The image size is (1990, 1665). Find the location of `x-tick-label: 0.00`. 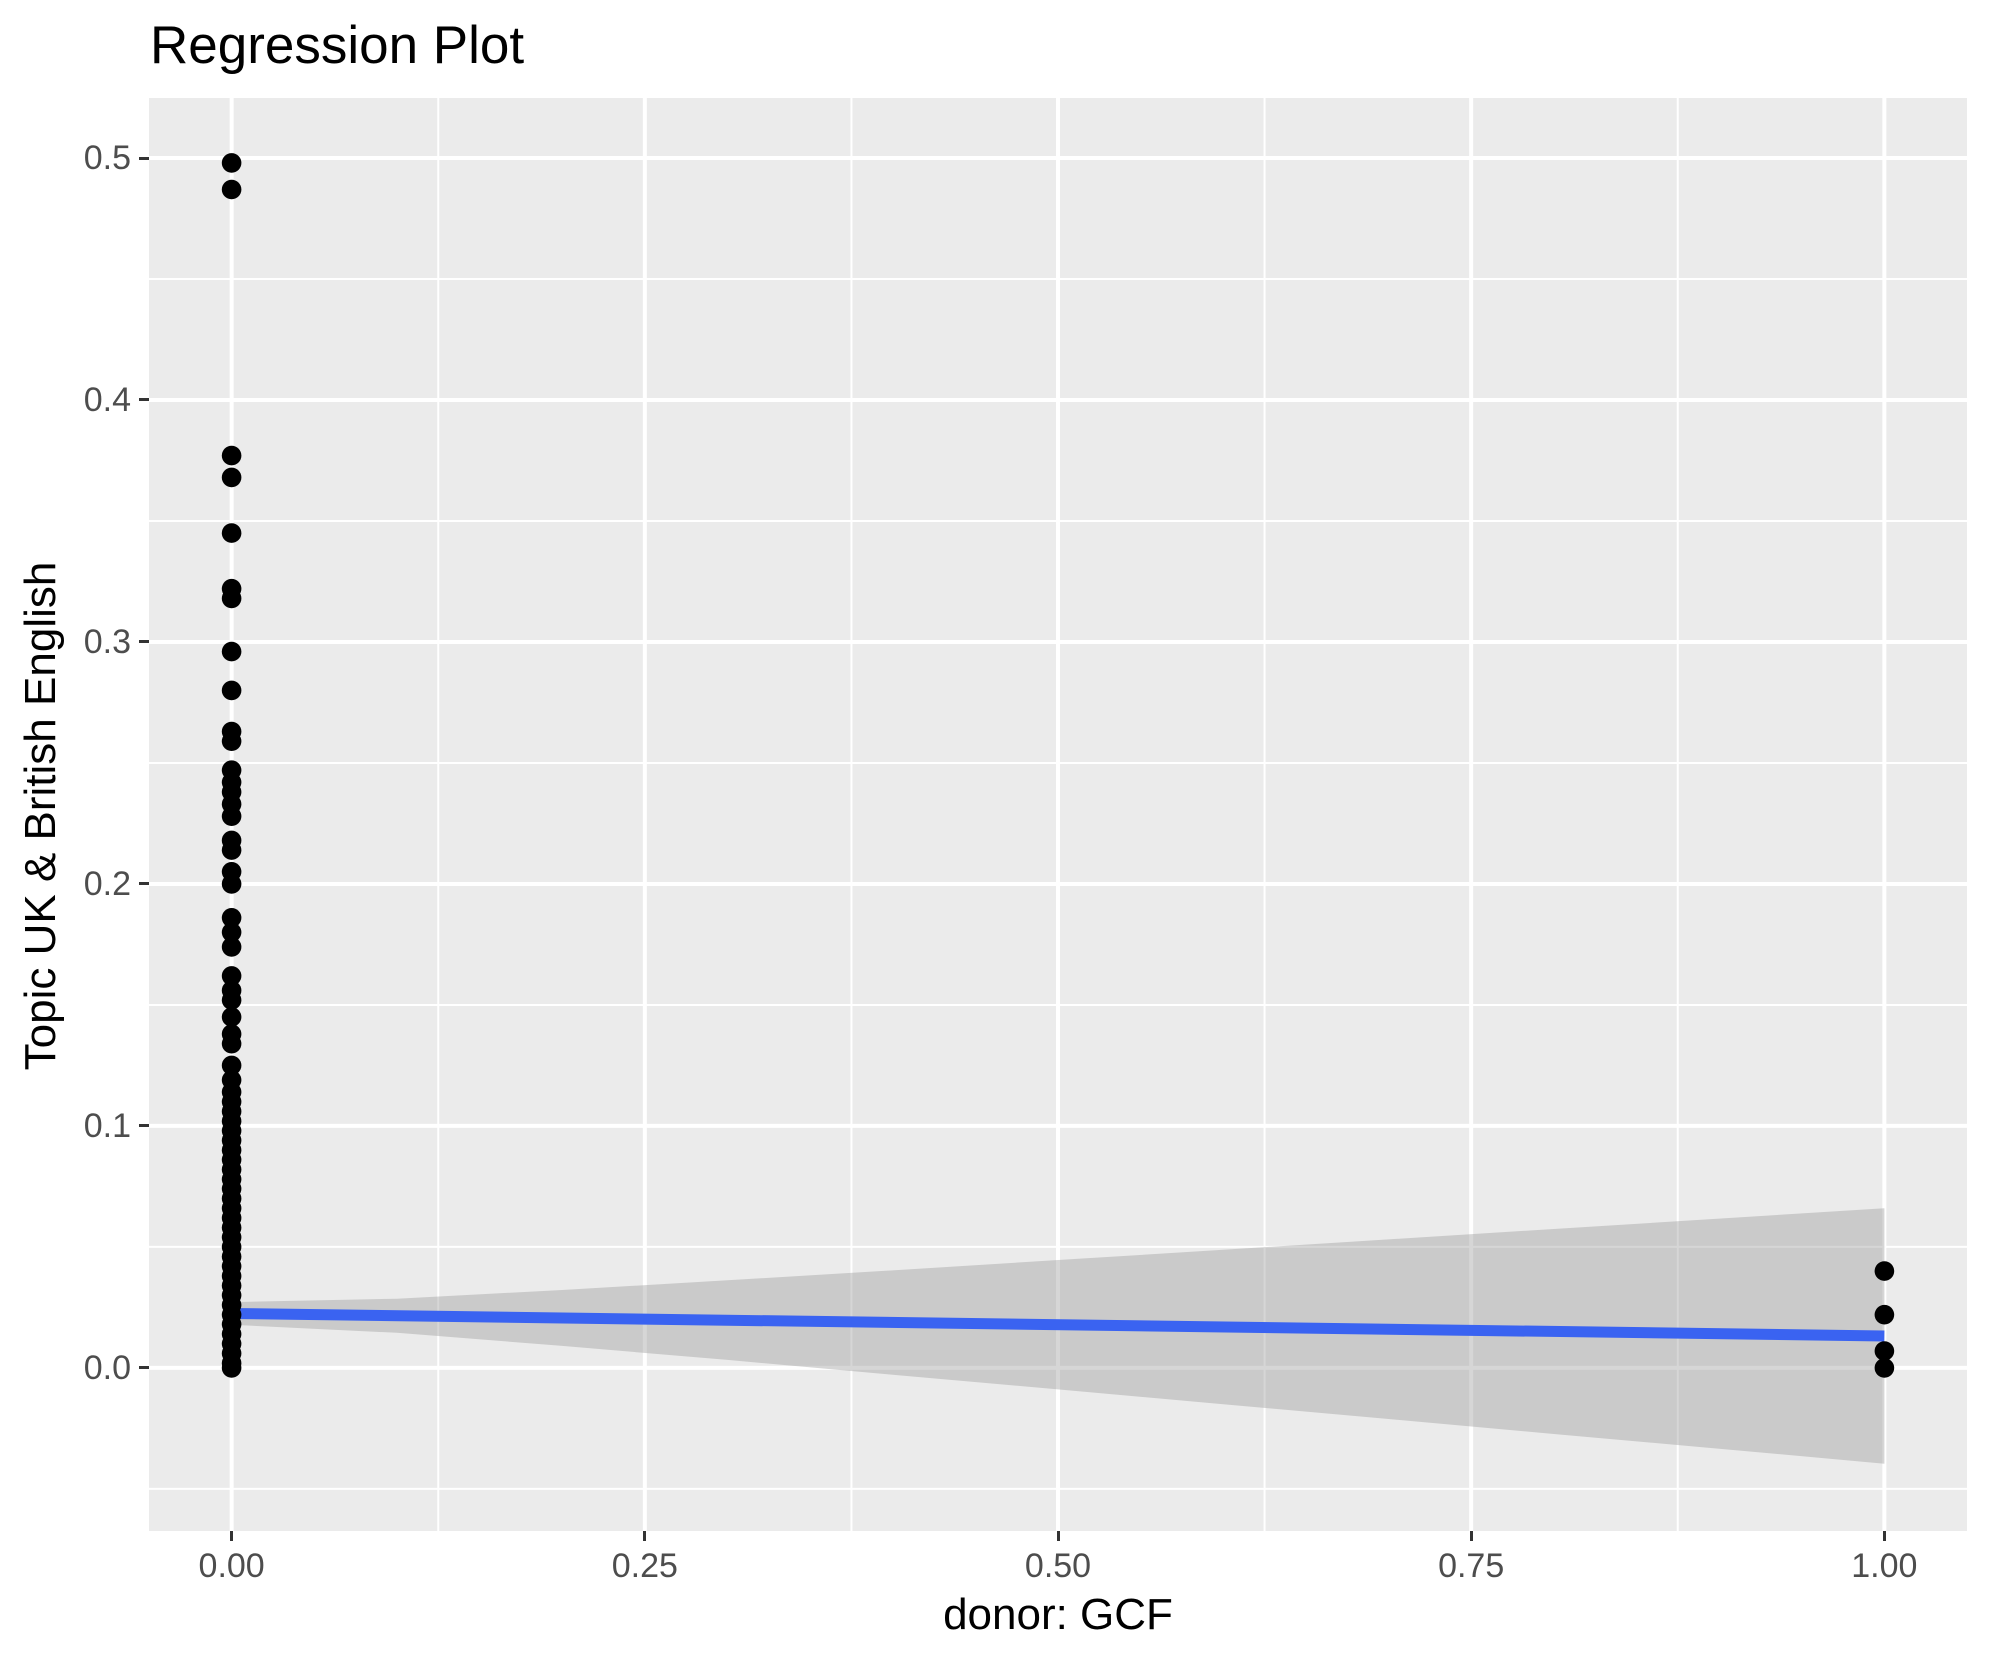

x-tick-label: 0.00 is located at coordinates (231, 1566).